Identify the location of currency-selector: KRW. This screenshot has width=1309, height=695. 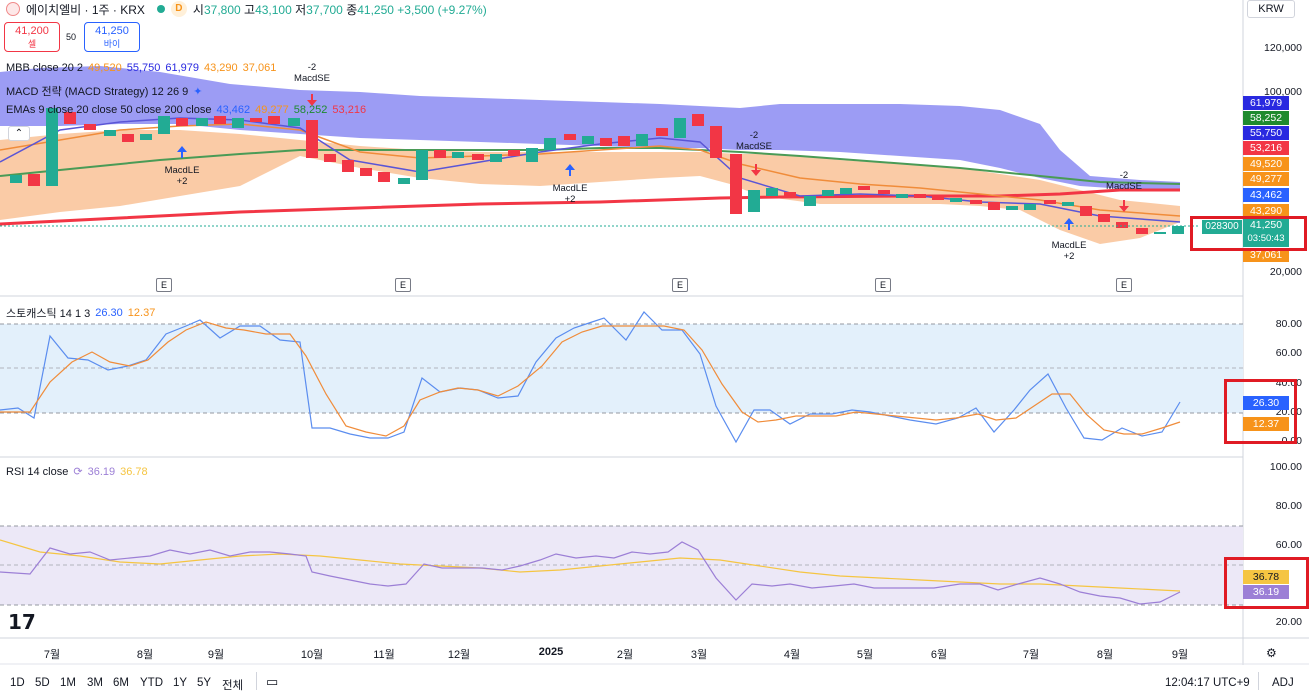
(1271, 9).